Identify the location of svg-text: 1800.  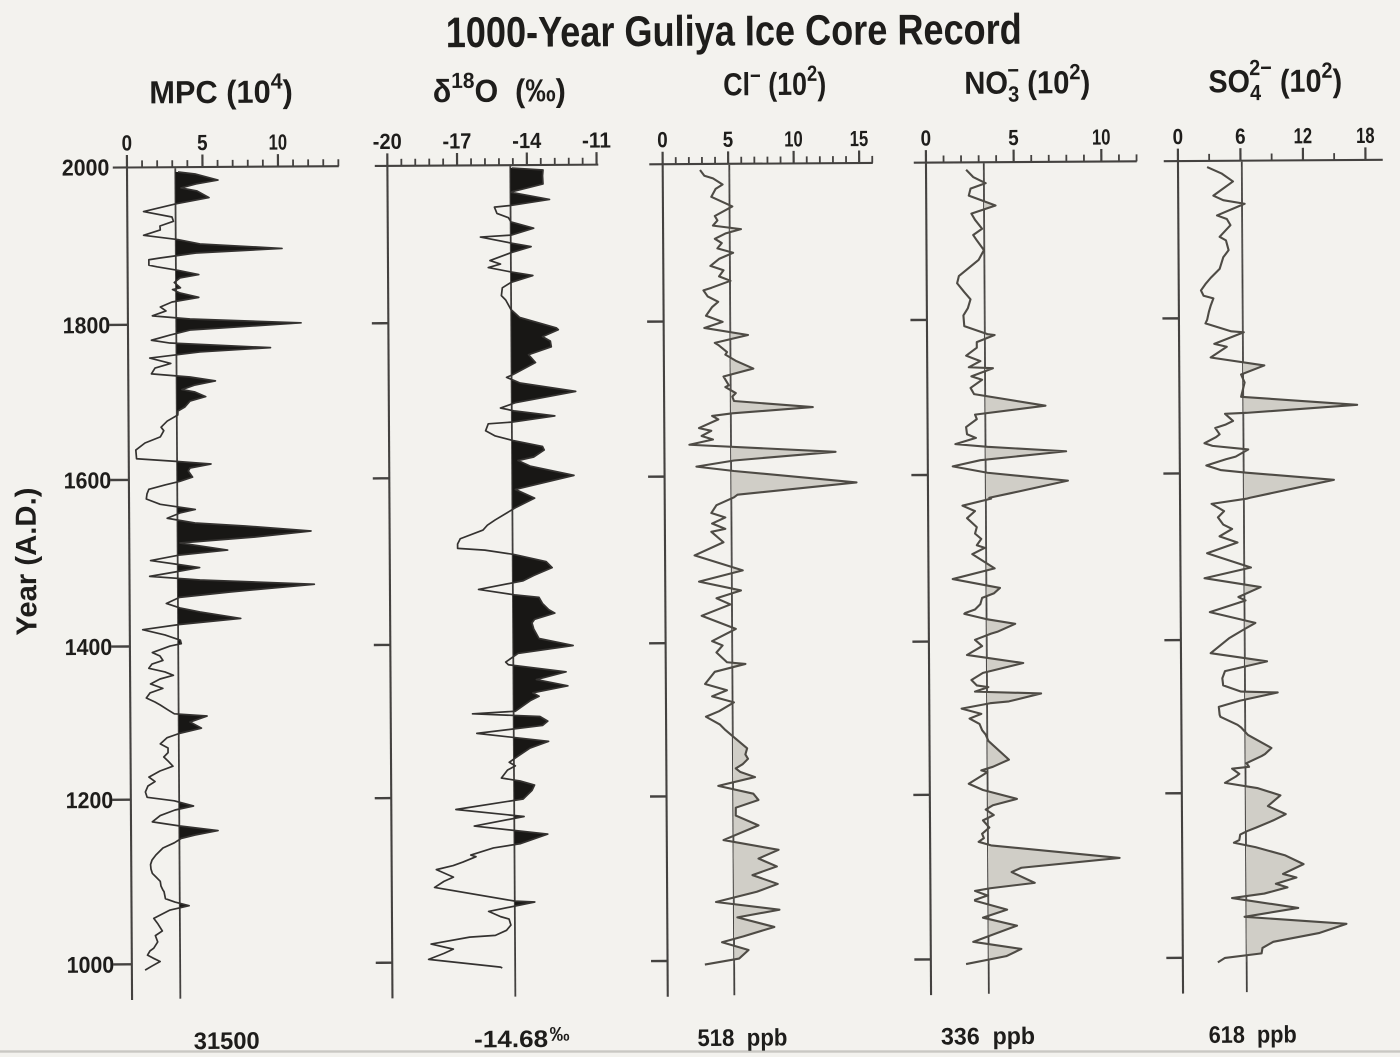
(87, 325).